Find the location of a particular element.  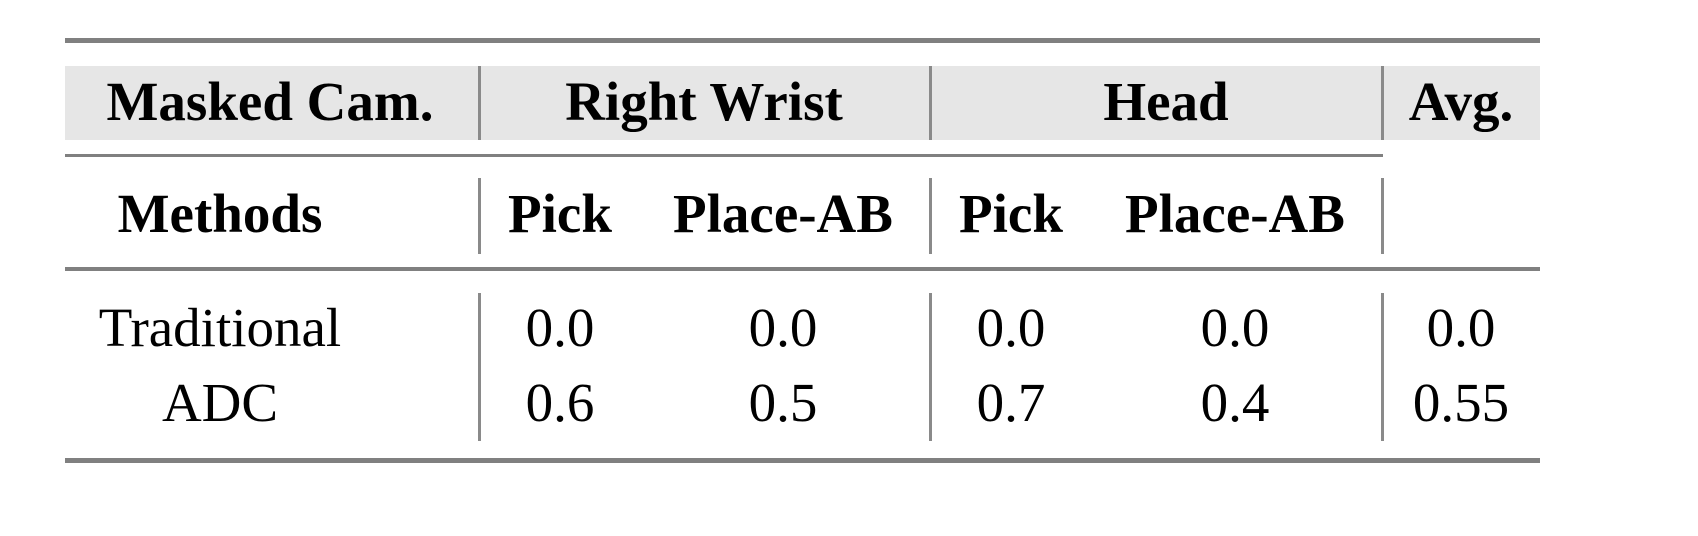

avg-cell: 0.0 is located at coordinates (1461, 327).